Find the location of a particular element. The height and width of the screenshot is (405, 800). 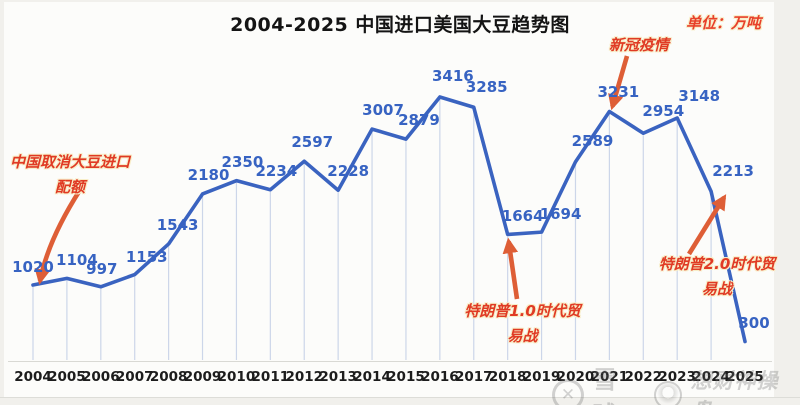

year-tick-2008: 2008 is located at coordinates (168, 377).